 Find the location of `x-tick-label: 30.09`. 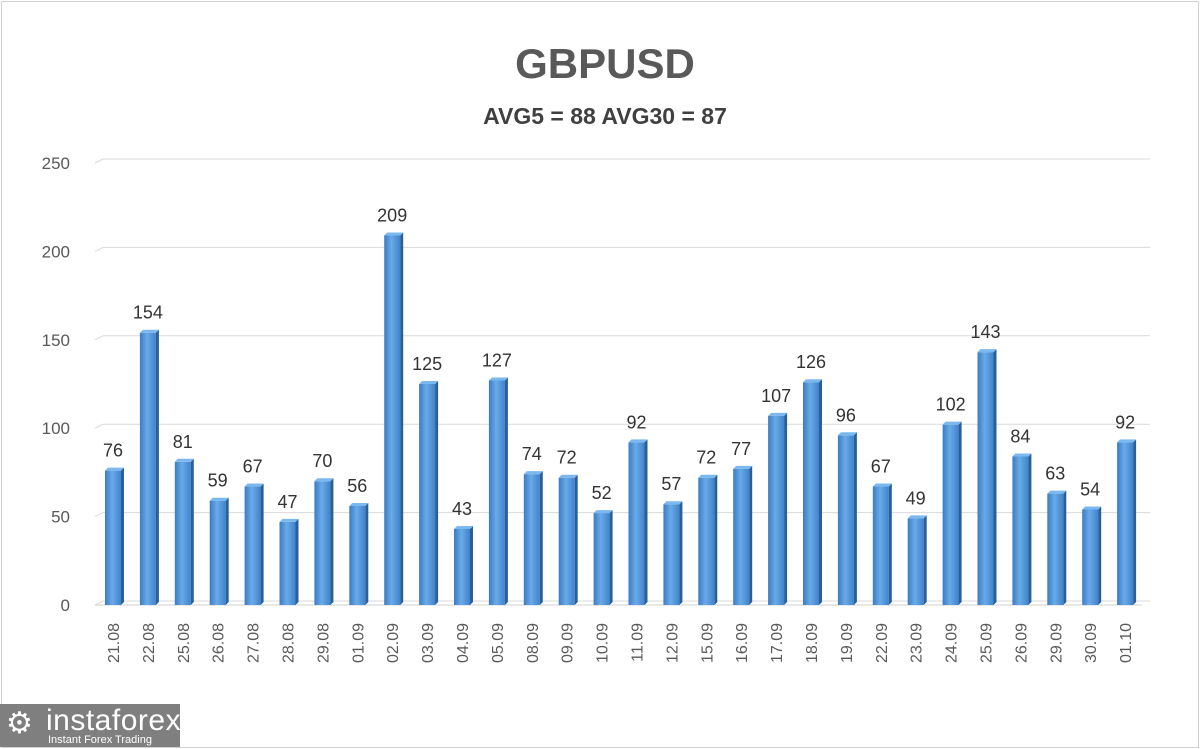

x-tick-label: 30.09 is located at coordinates (1091, 643).